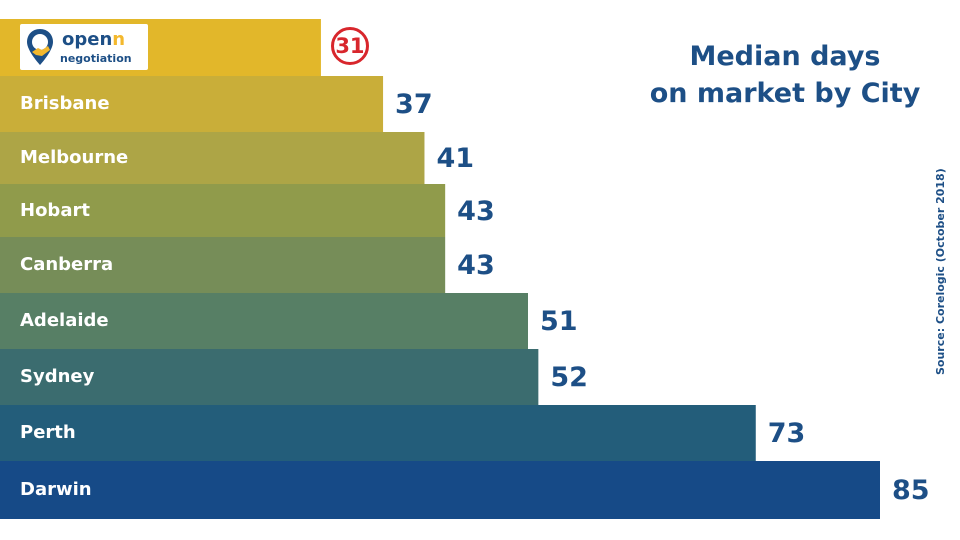  Describe the element at coordinates (785, 56) in the screenshot. I see `chart-title-line1: Median days` at that location.